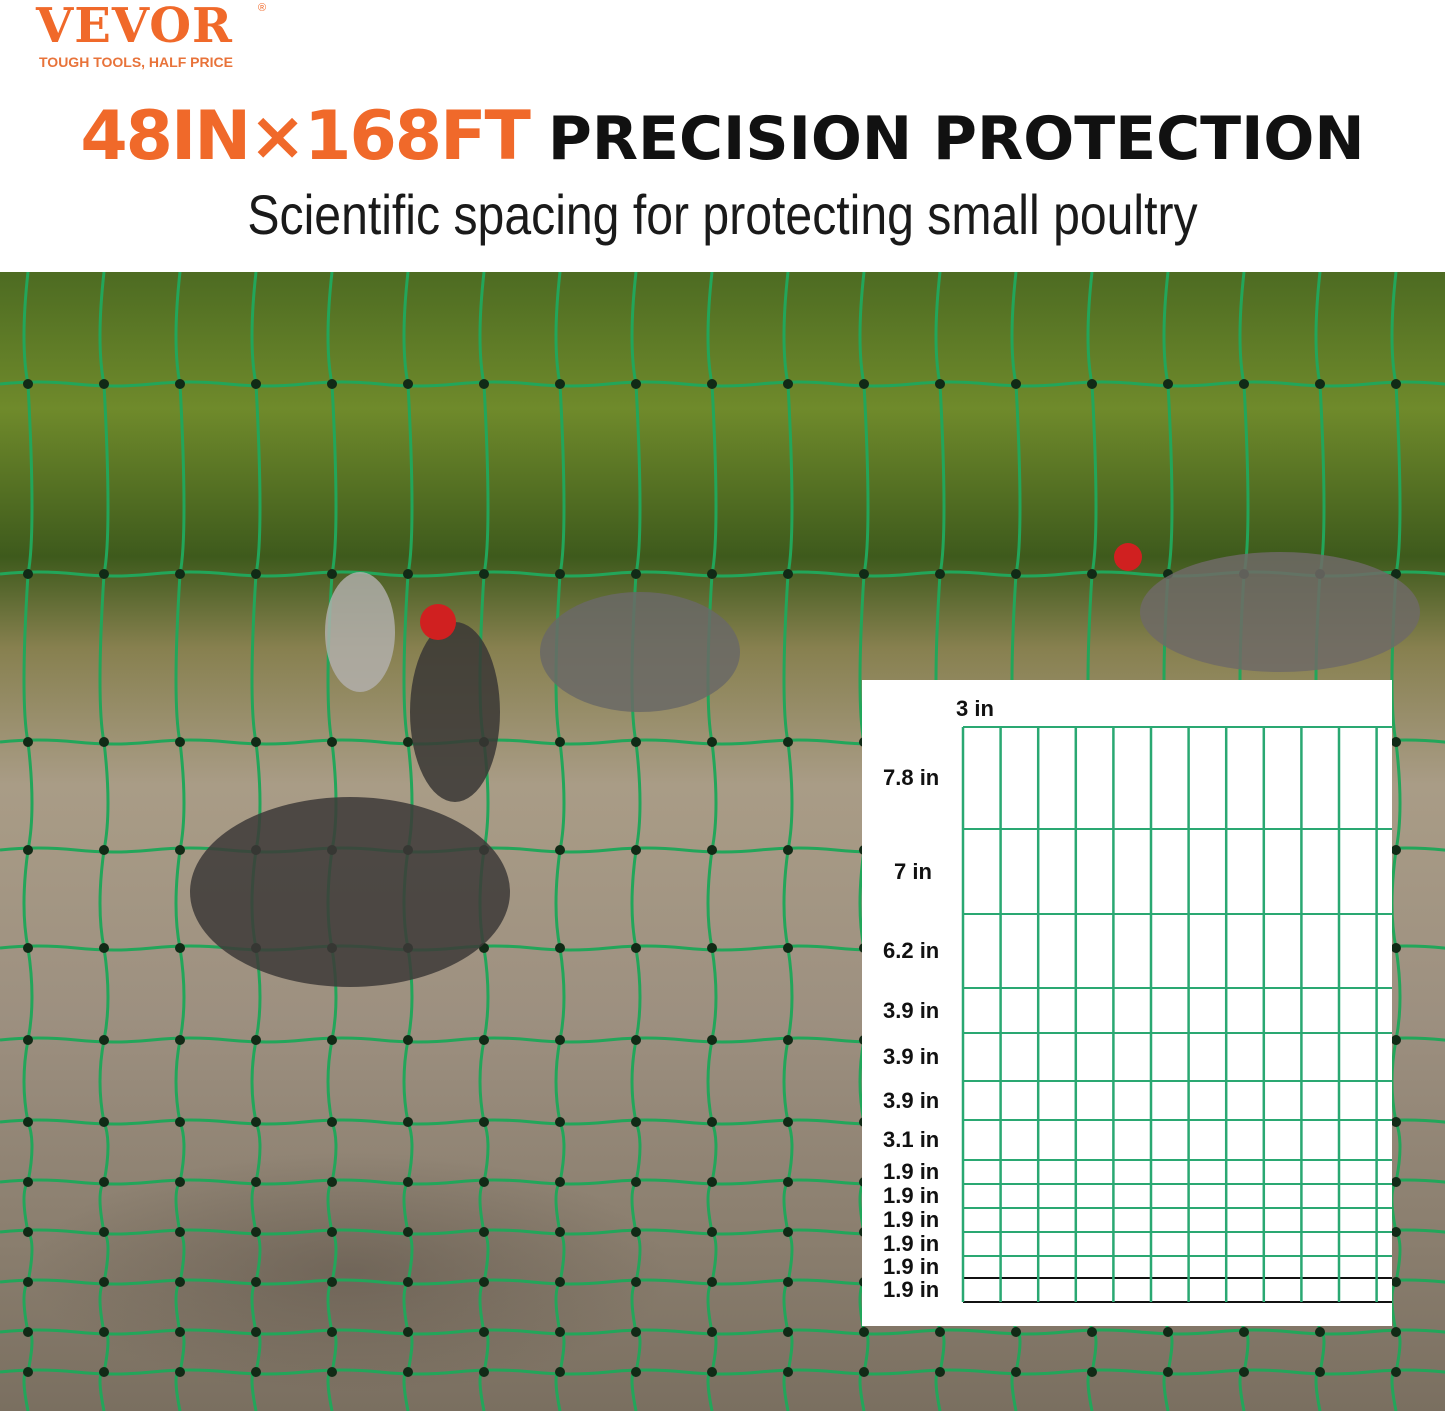 This screenshot has height=1411, width=1445. I want to click on mesh-grid, so click(1176, 1014).